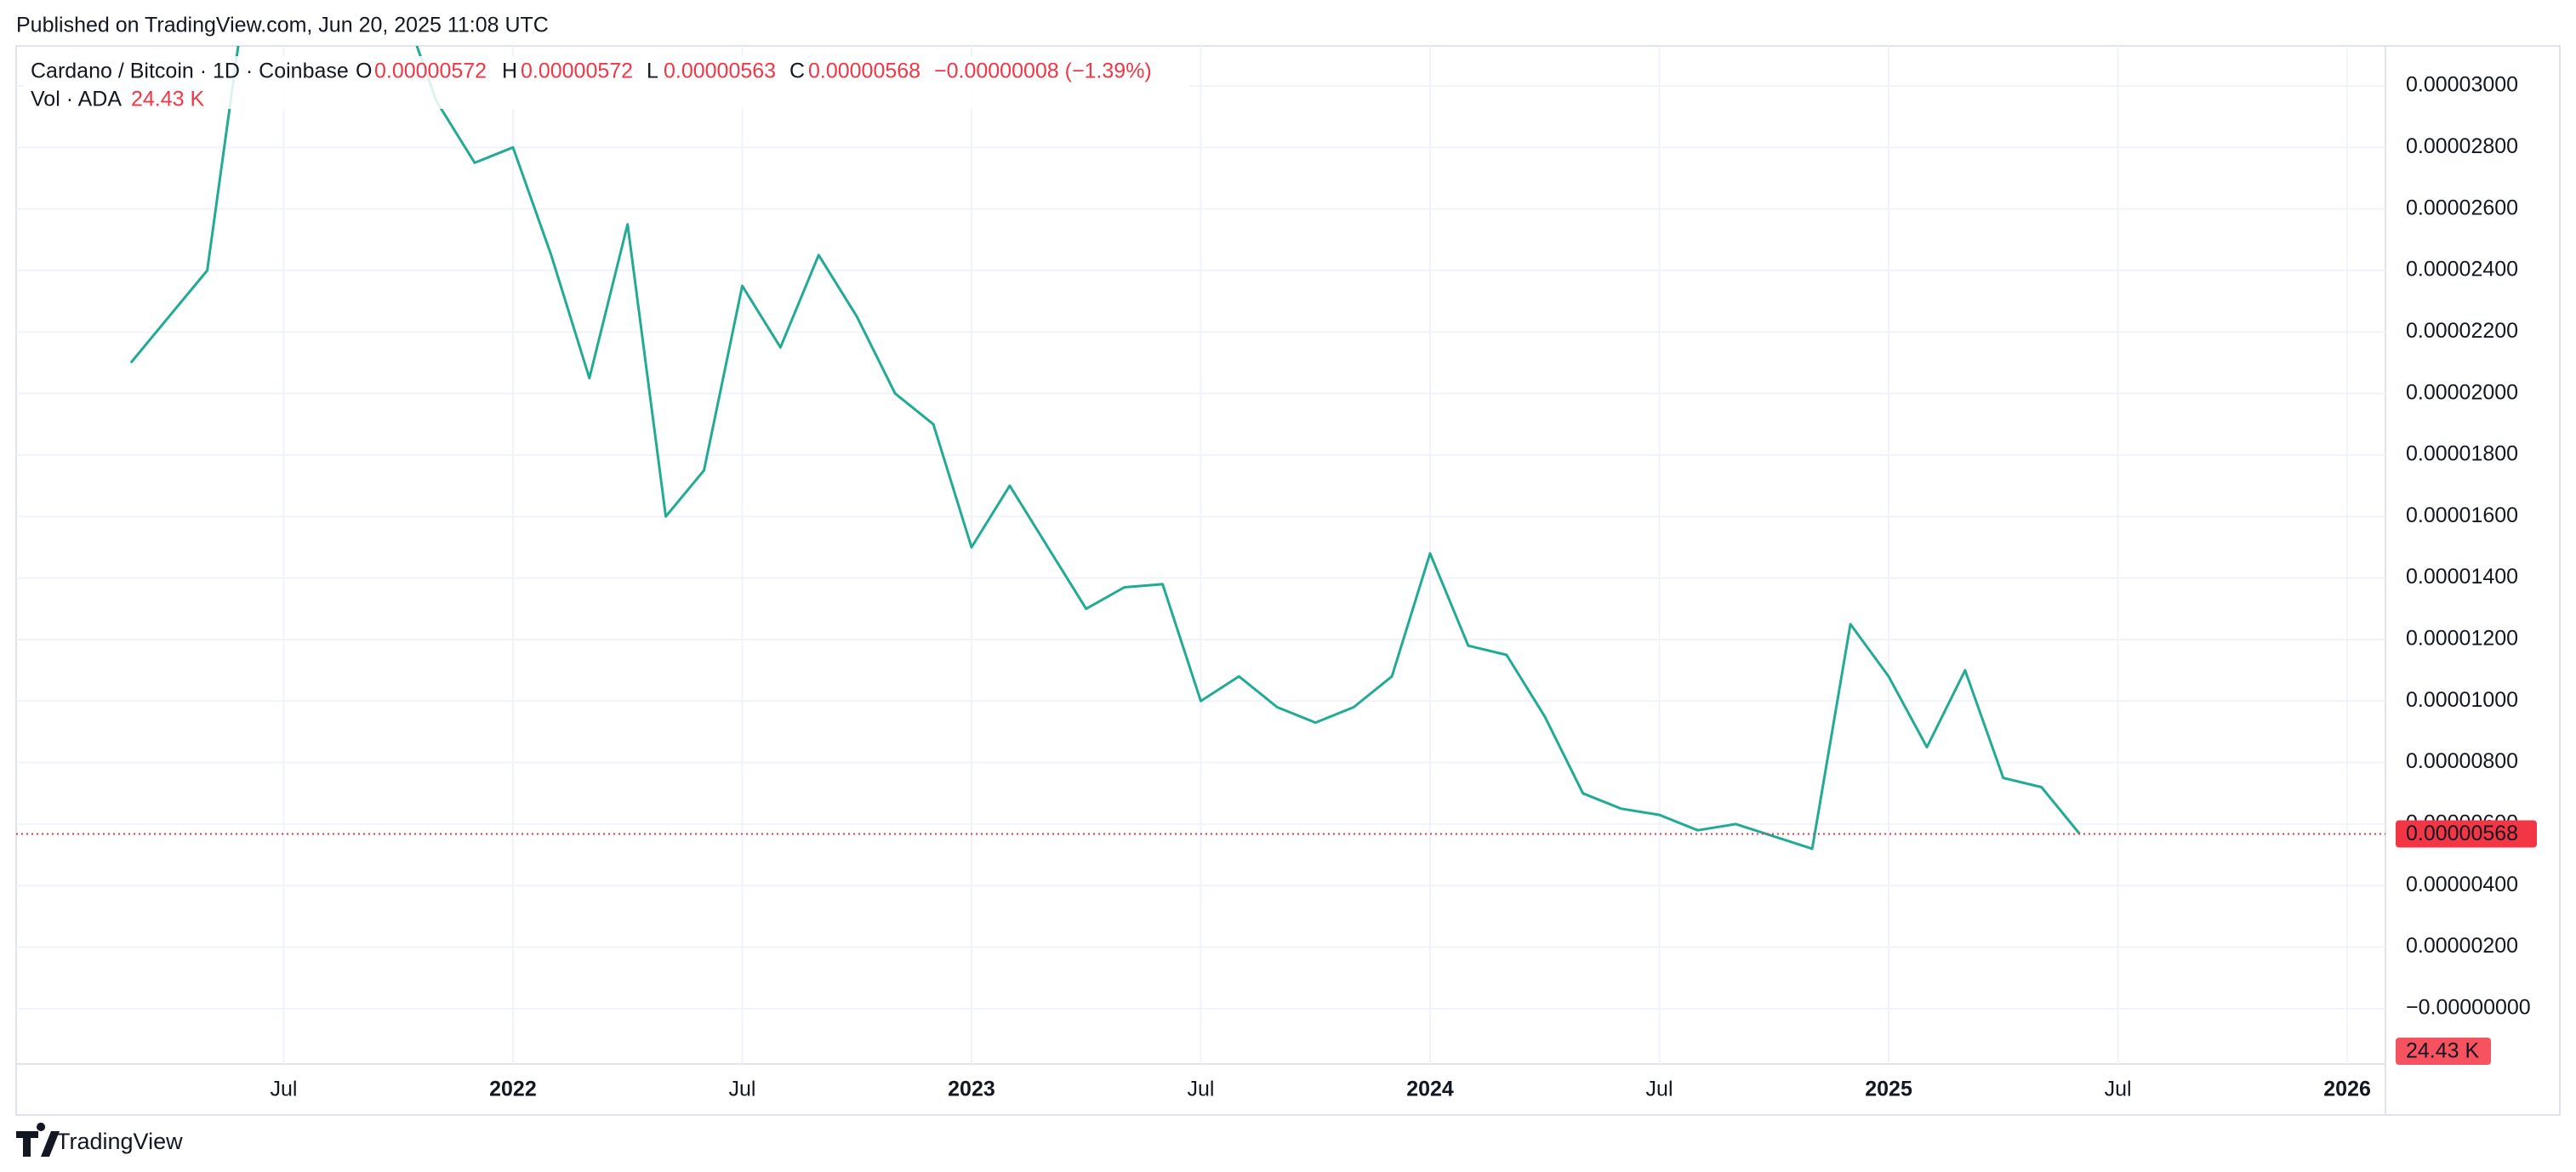  I want to click on y-tick-label: 0.00000800, so click(2462, 761).